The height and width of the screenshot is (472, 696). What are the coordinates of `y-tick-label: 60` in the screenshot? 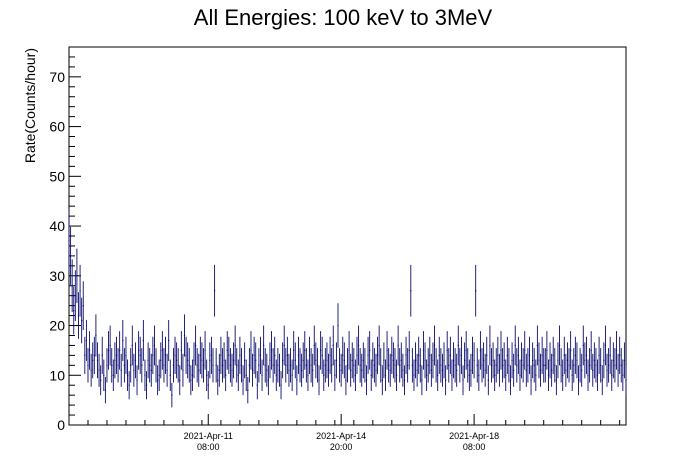 It's located at (57, 127).